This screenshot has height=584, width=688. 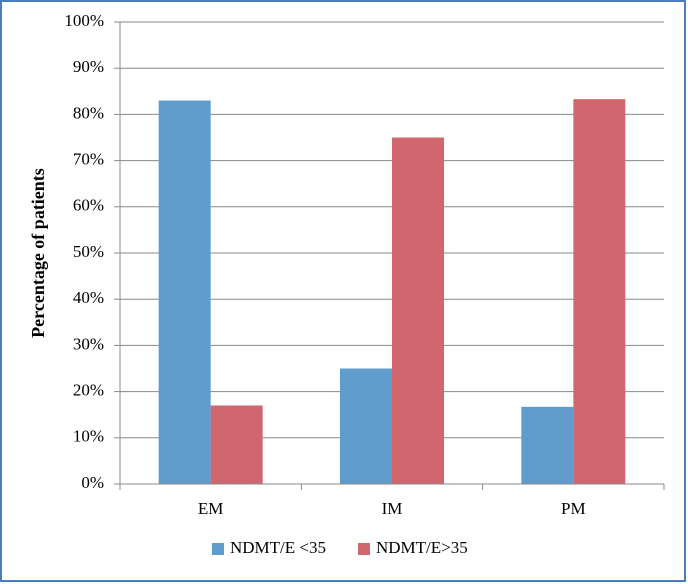 What do you see at coordinates (92, 482) in the screenshot?
I see `y-tick-label: 0%` at bounding box center [92, 482].